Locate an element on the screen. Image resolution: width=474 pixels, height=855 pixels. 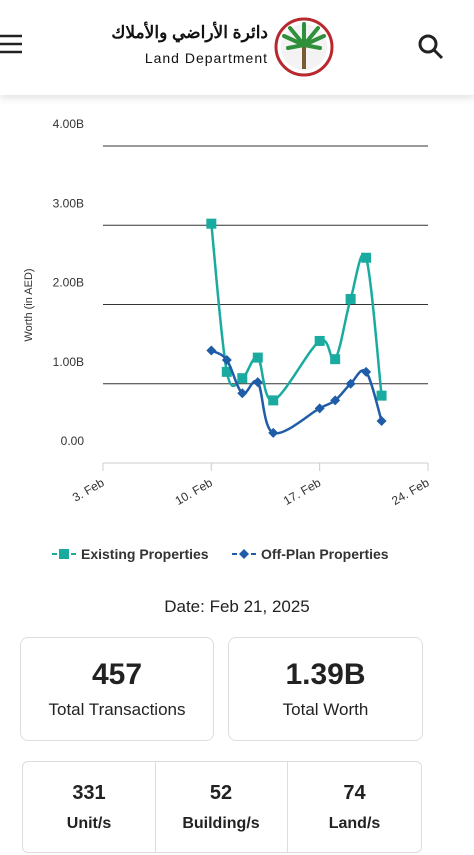
count-cell: 331 Unit/s is located at coordinates (89, 807).